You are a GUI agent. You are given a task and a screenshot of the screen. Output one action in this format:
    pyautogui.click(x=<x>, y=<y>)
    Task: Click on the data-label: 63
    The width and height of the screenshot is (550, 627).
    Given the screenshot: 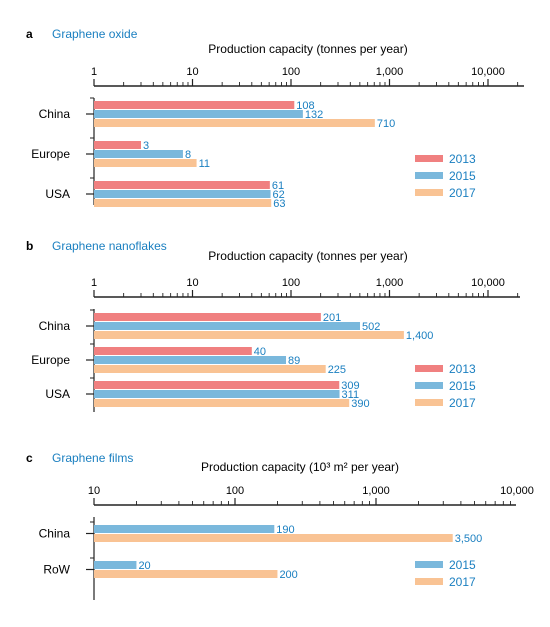 What is the action you would take?
    pyautogui.click(x=279, y=204)
    